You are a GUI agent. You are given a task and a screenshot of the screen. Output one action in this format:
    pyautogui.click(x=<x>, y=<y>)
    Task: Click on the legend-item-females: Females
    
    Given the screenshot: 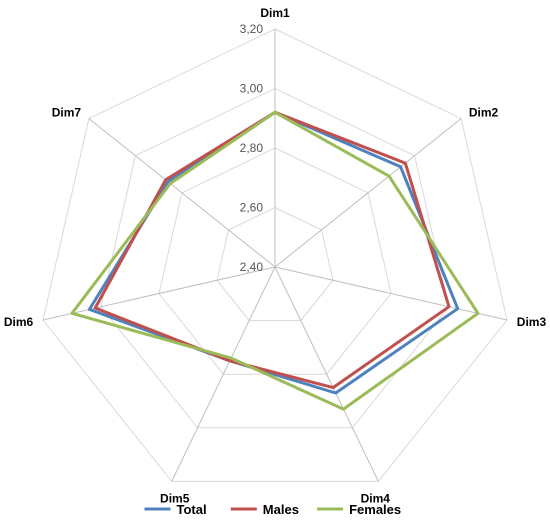 What is the action you would take?
    pyautogui.click(x=359, y=509)
    